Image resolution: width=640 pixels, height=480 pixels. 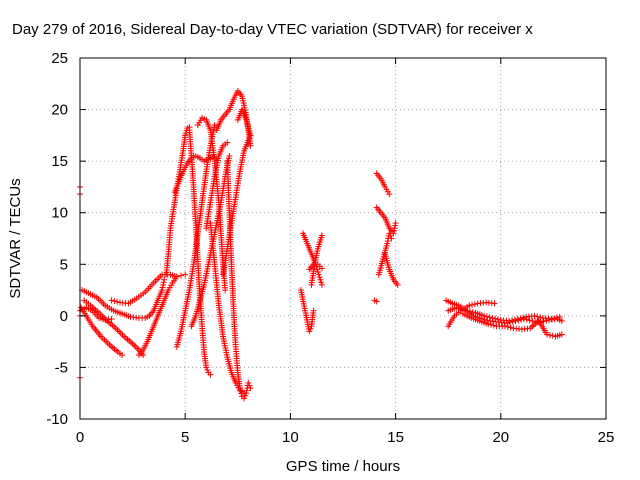 What do you see at coordinates (64, 316) in the screenshot?
I see `y-tick-label: 0` at bounding box center [64, 316].